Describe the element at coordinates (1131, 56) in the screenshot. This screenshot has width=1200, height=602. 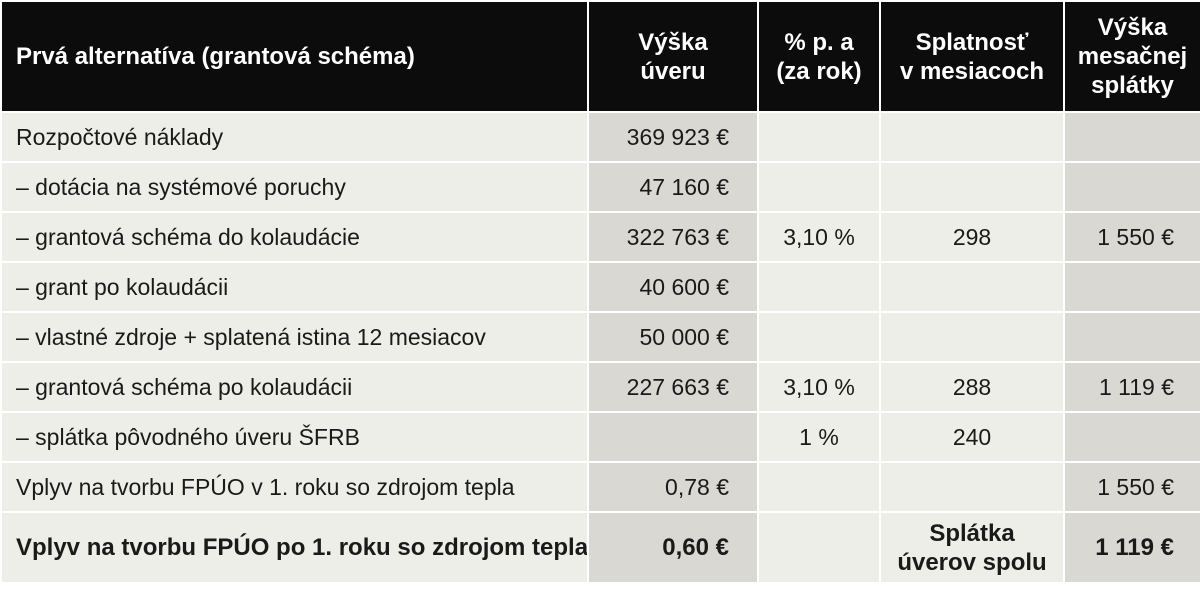
I see `header-monthly-payment: Výška mesačnej splátky` at that location.